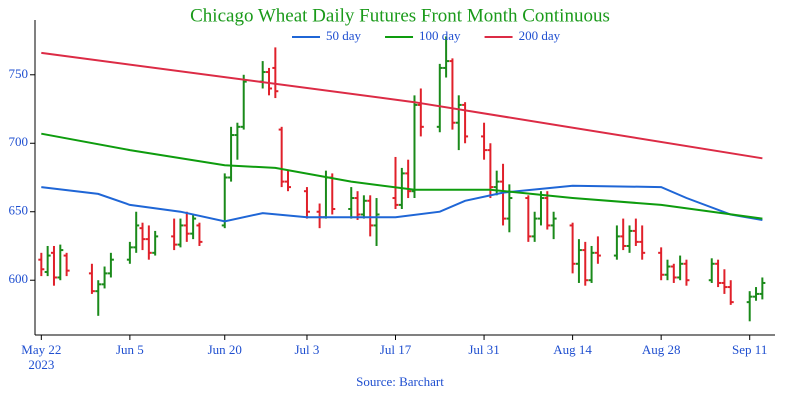 The image size is (800, 400). I want to click on legend-label: 200 day, so click(540, 35).